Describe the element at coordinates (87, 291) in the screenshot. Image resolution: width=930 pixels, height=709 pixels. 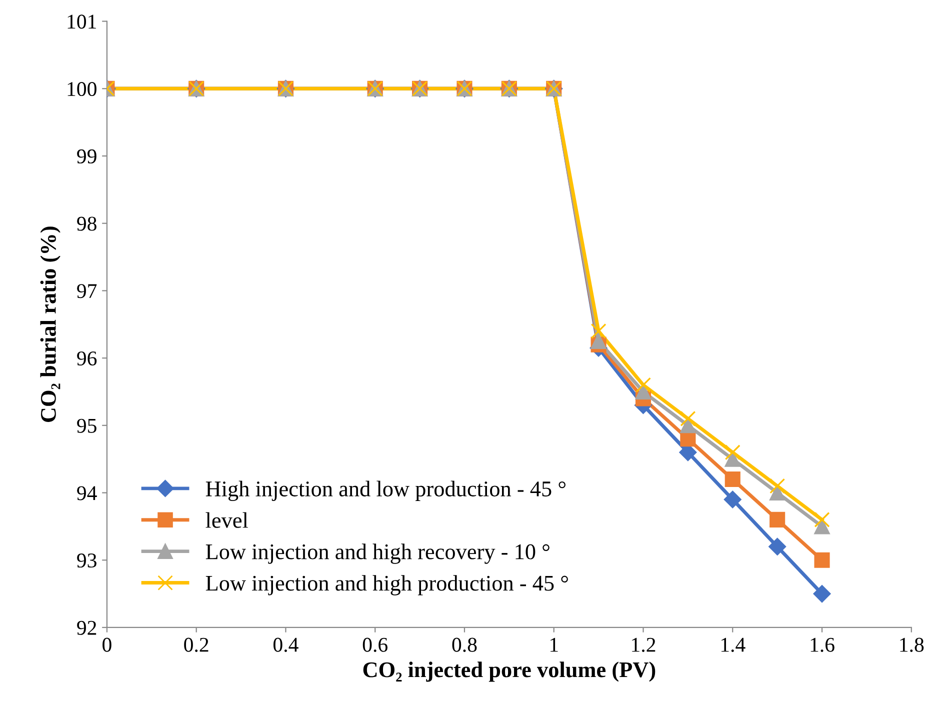
I see `y-tick-label: 97` at that location.